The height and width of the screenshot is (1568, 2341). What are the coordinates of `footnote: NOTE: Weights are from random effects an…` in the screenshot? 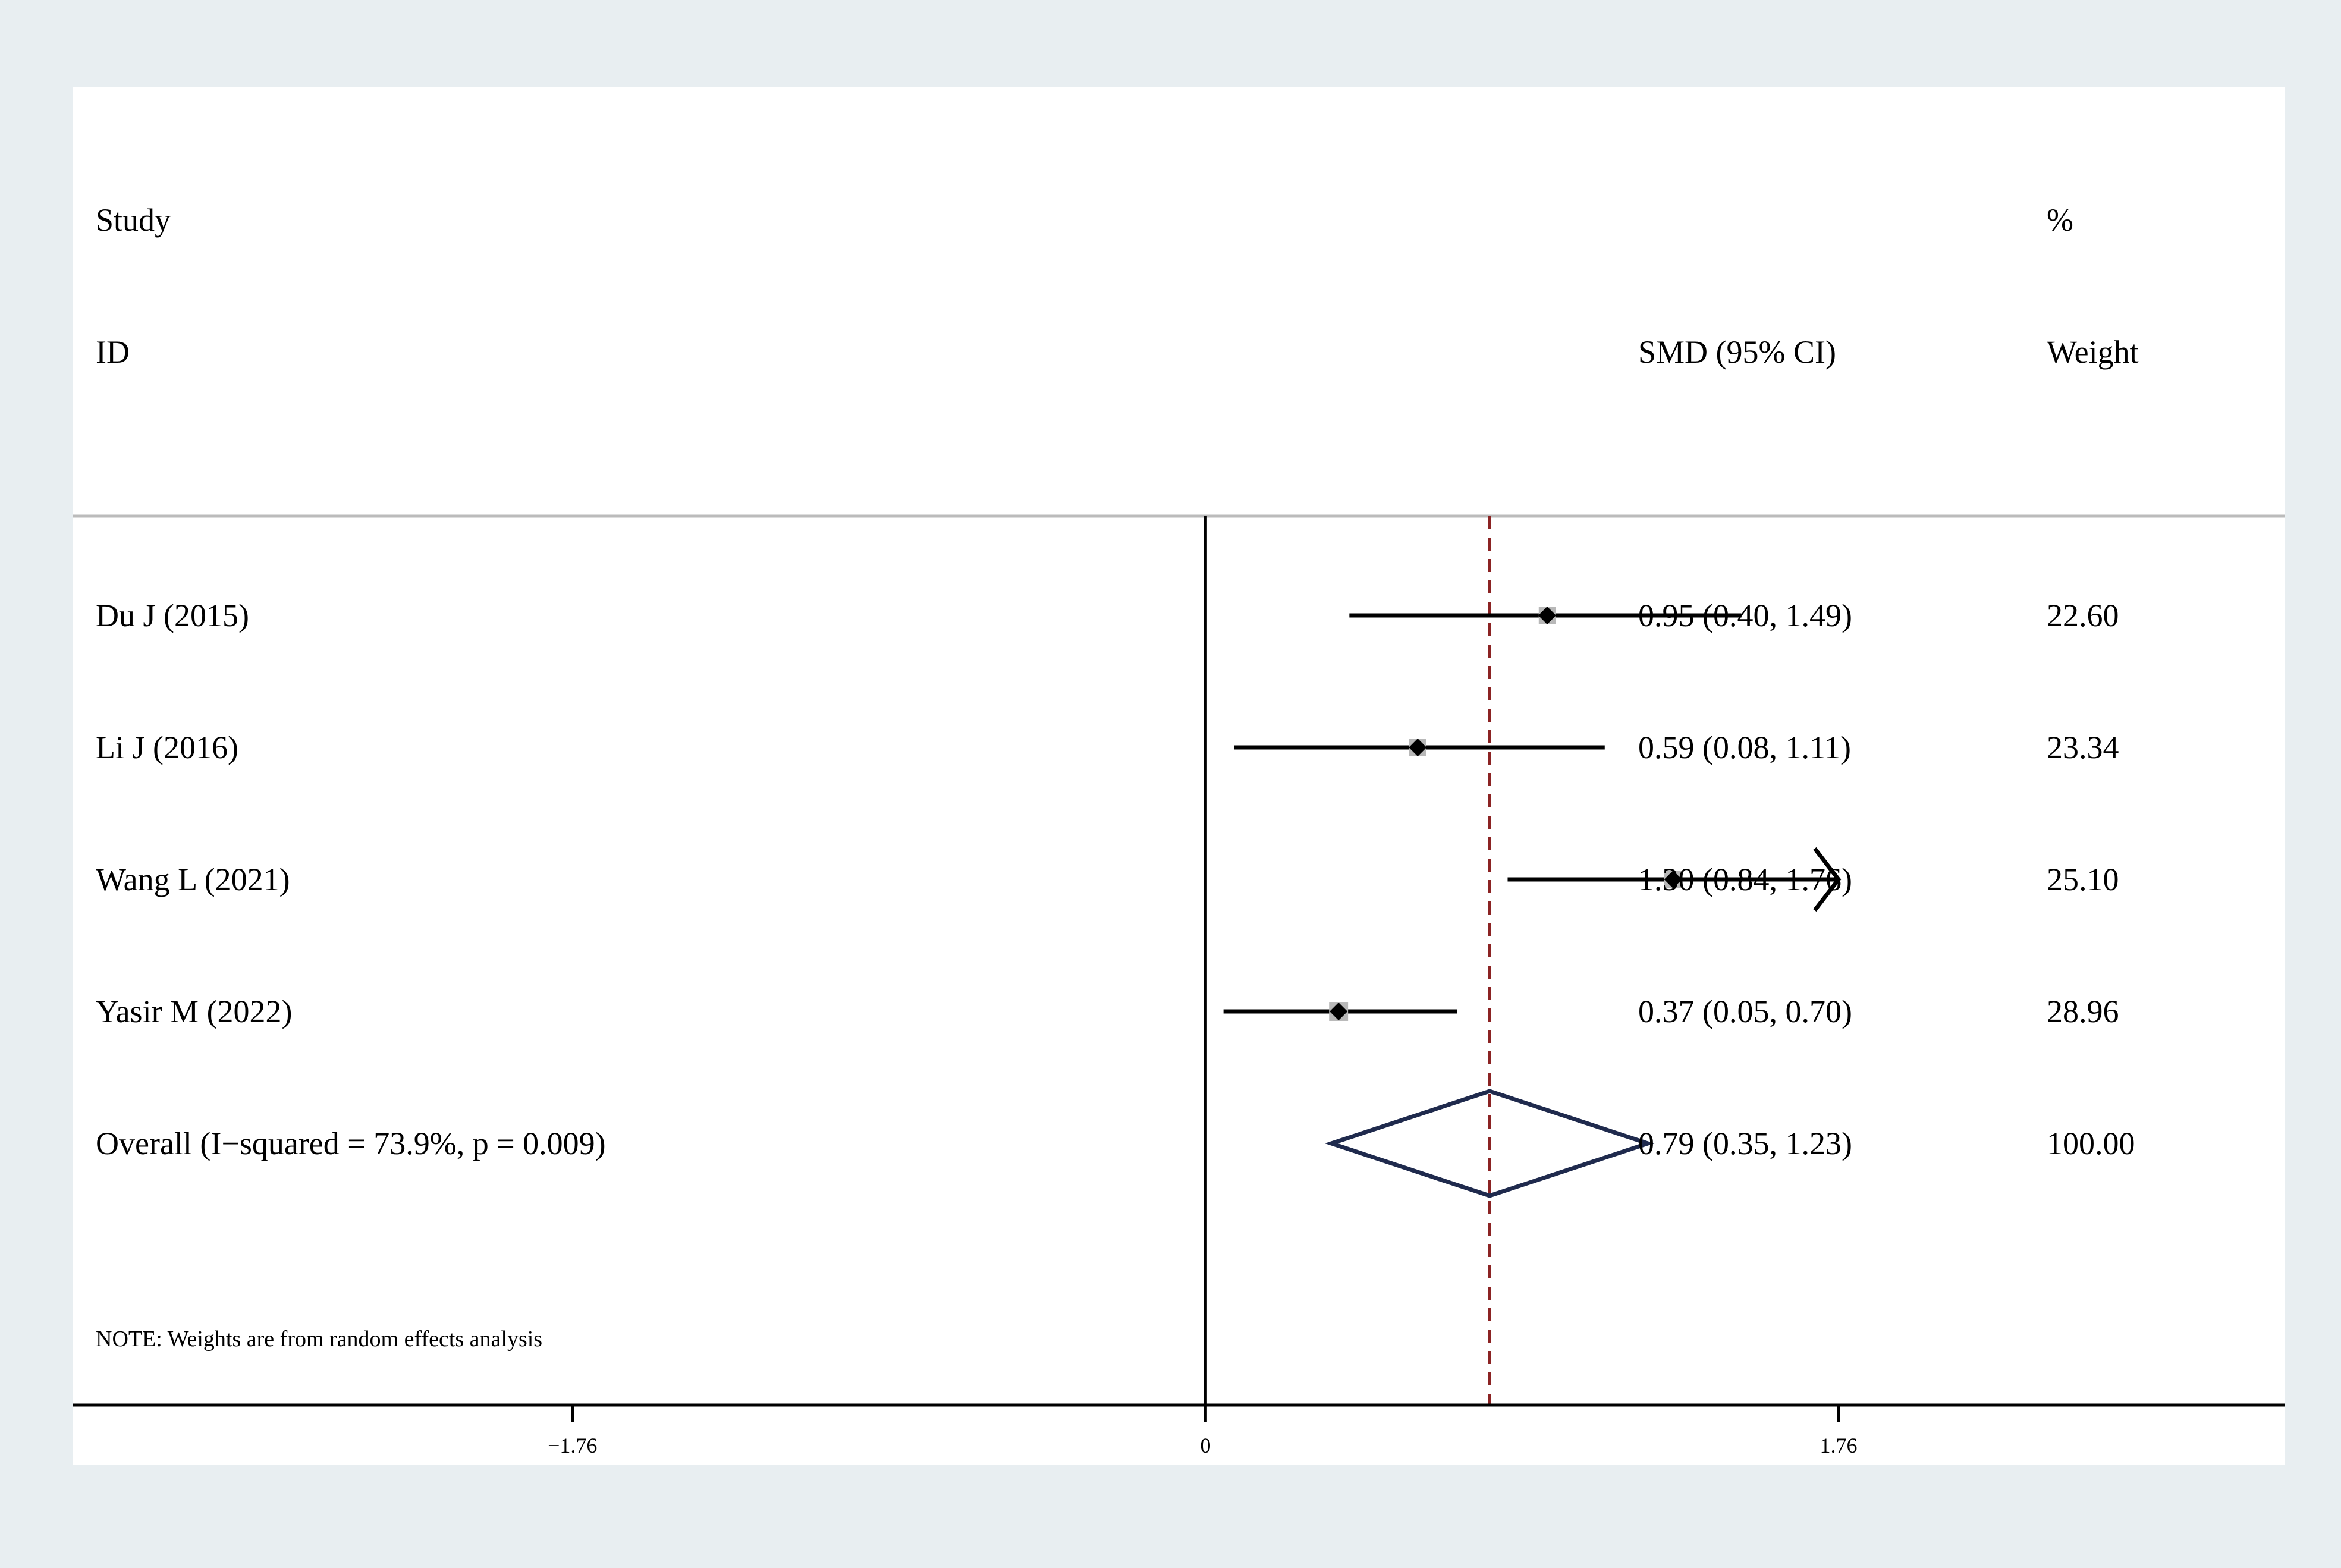 It's located at (319, 1339).